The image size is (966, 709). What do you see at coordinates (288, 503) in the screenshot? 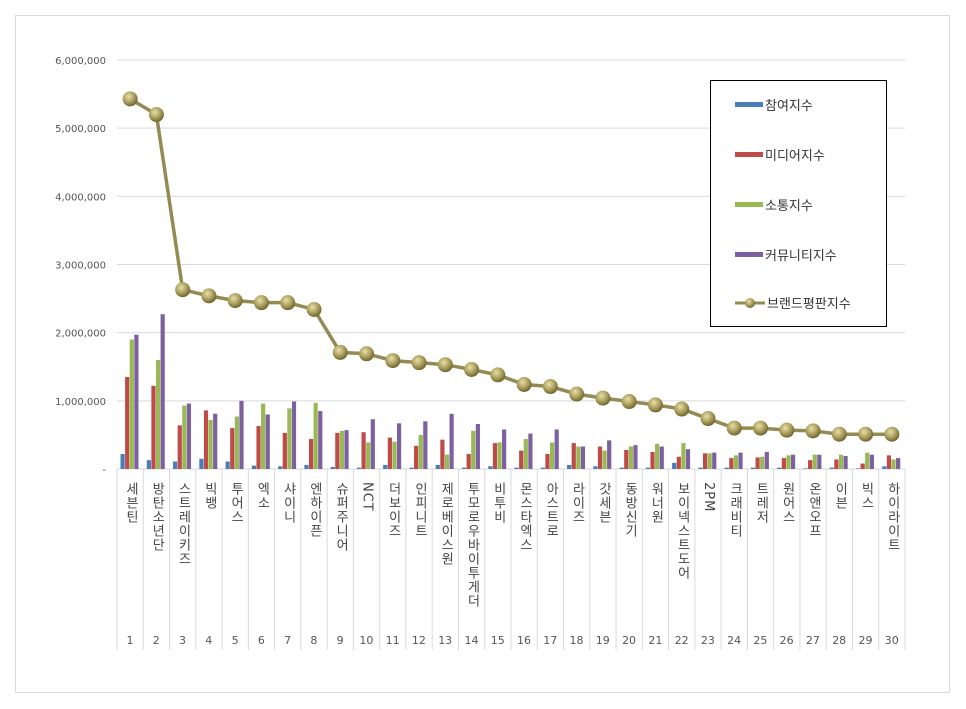
I see `x-category-label: 샤이니` at bounding box center [288, 503].